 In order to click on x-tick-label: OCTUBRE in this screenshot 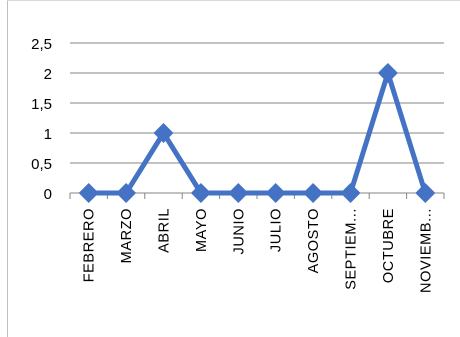, I will do `click(389, 245)`.